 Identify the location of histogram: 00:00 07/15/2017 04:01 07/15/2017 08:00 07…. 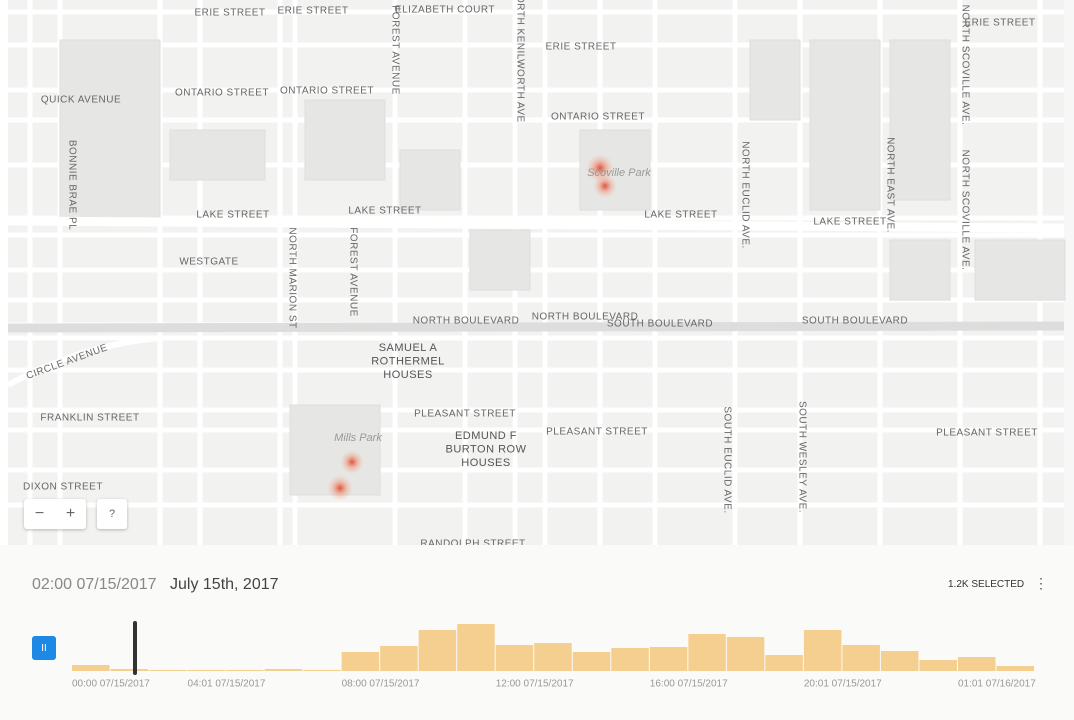
(554, 655).